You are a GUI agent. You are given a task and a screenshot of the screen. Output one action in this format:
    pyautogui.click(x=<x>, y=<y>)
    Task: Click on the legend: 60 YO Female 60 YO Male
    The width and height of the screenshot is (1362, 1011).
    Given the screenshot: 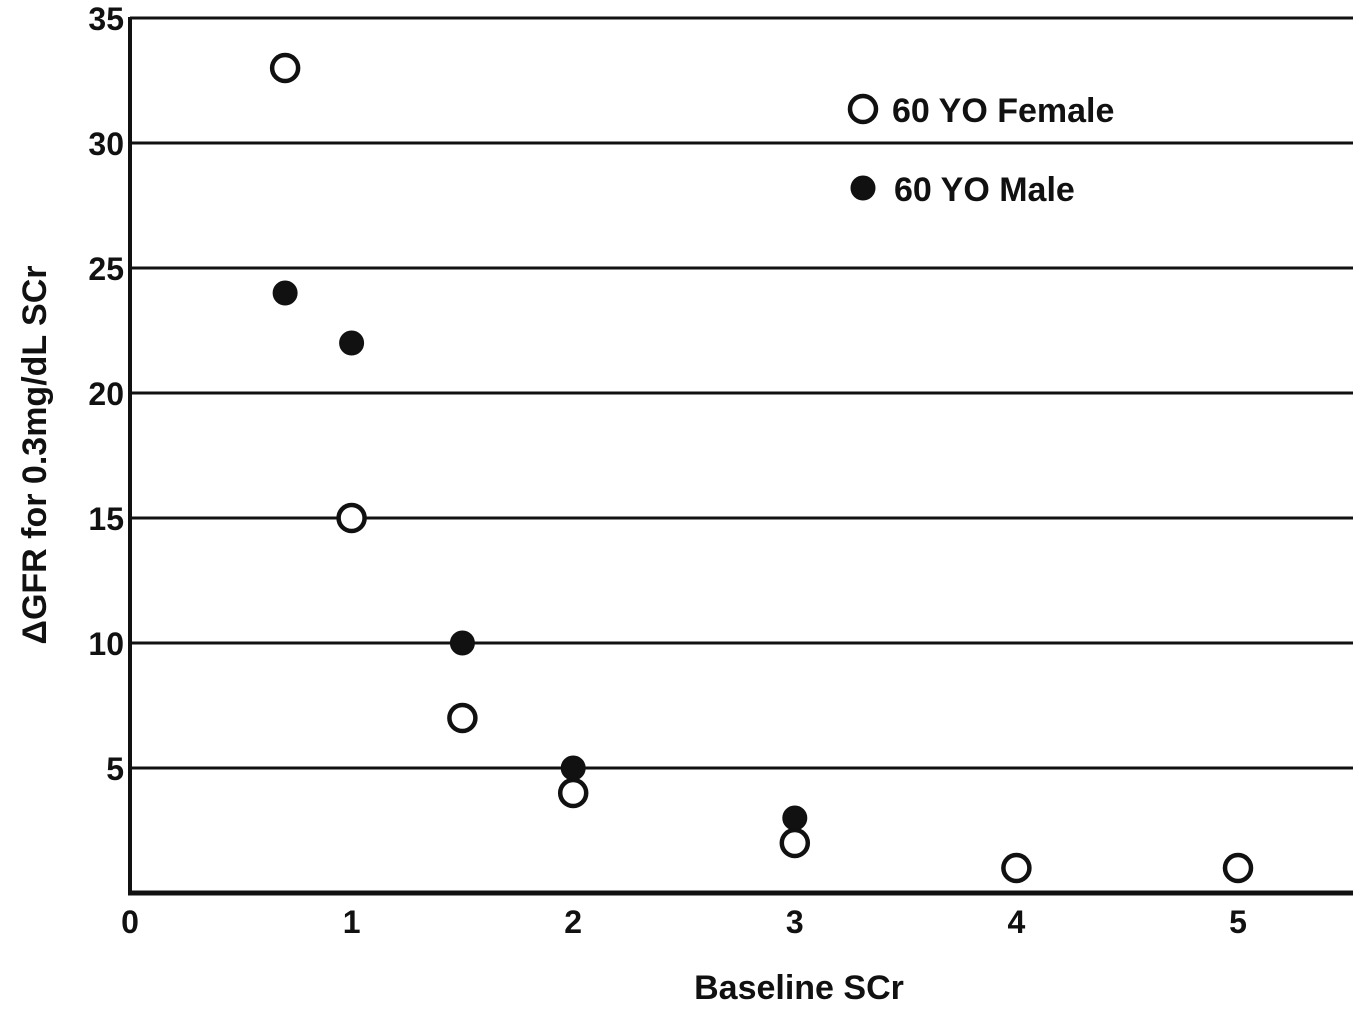 What is the action you would take?
    pyautogui.click(x=980, y=150)
    